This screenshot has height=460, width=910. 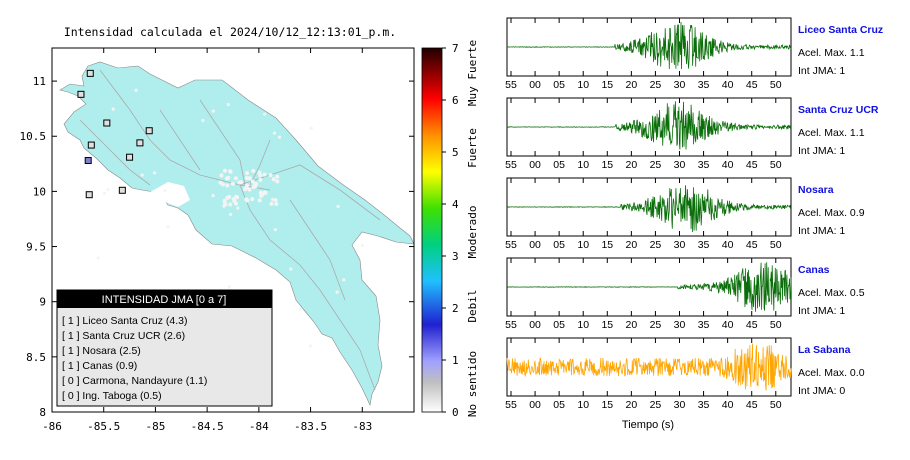 I want to click on colorbar-tick-label: 4, so click(x=455, y=204).